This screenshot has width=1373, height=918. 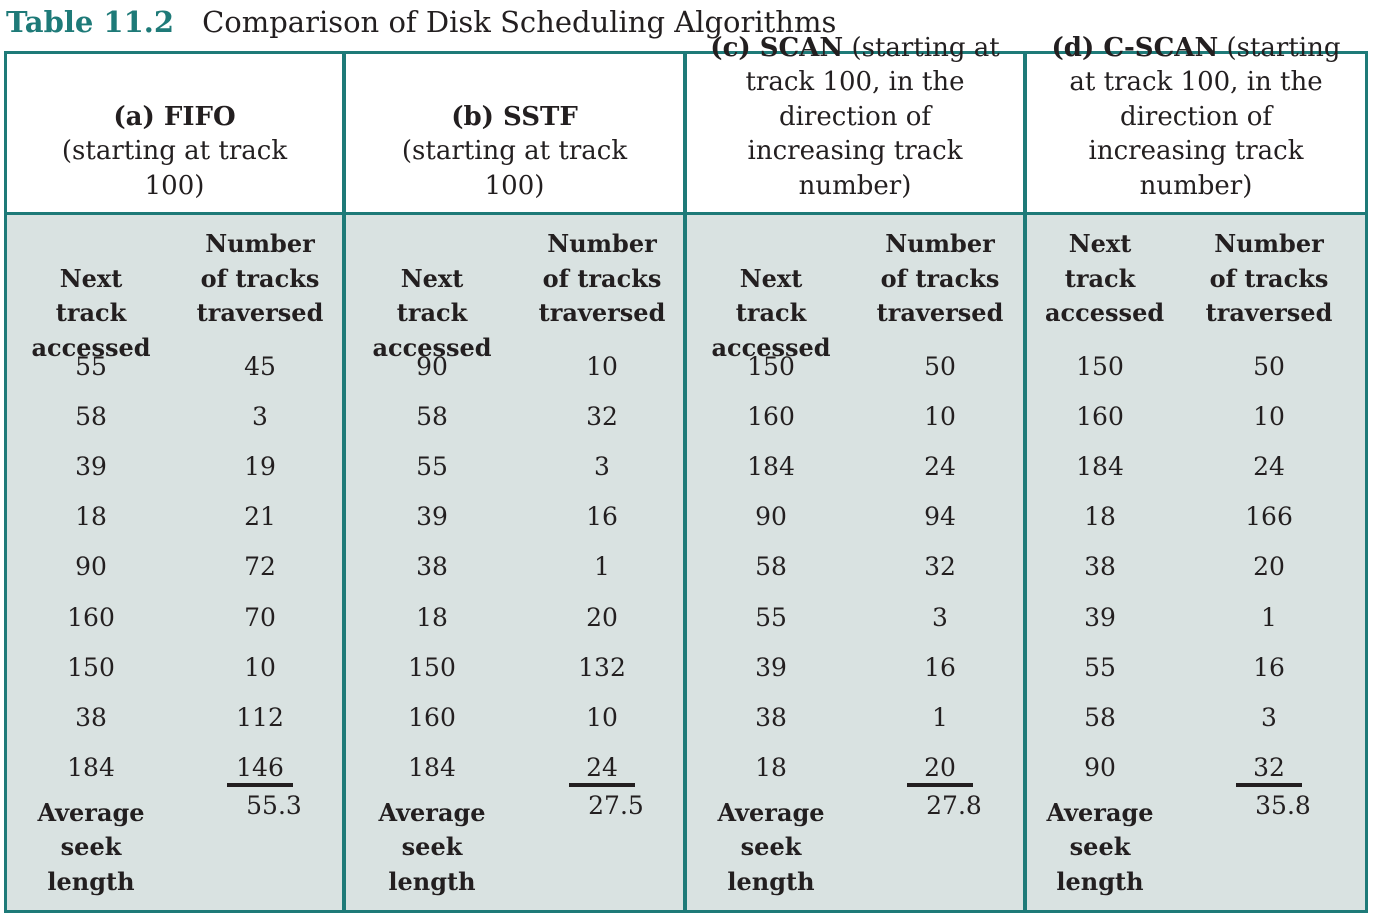 I want to click on table-title: Comparison of Disk Scheduling Algorithms, so click(x=519, y=22).